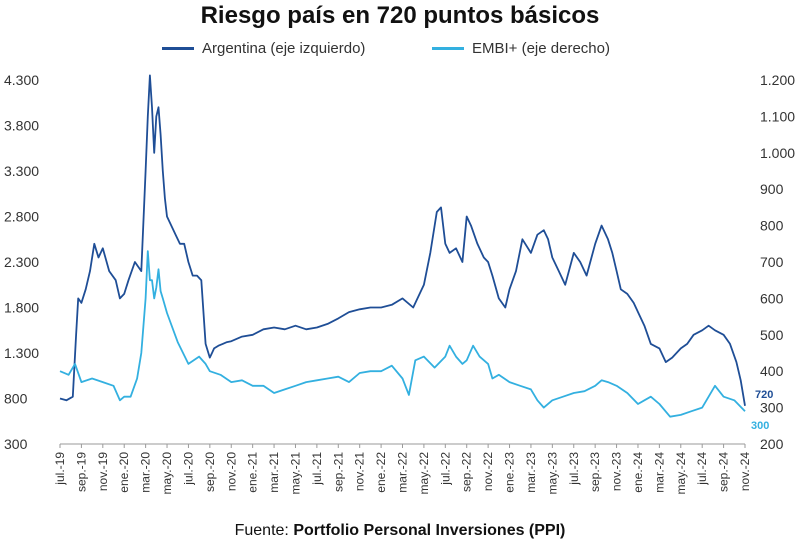 Image resolution: width=800 pixels, height=546 pixels. Describe the element at coordinates (16, 444) in the screenshot. I see `y-left-tick-label: 300` at that location.